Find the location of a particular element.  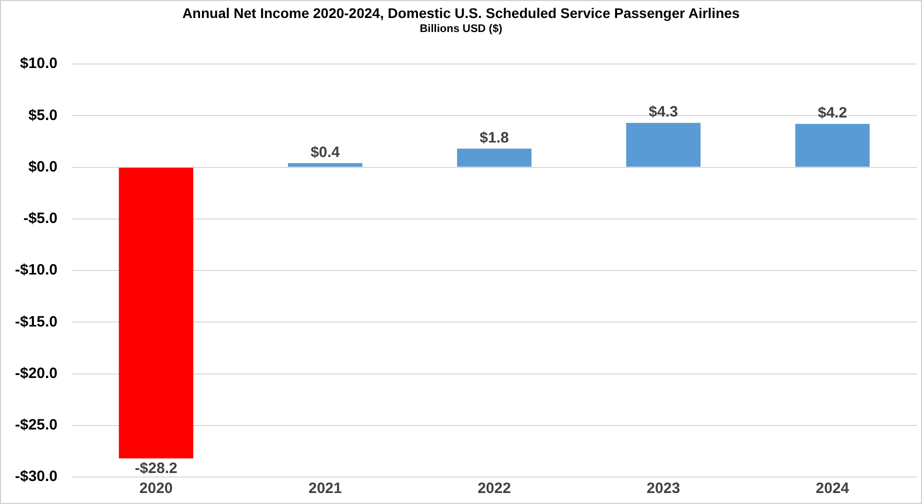

x-tick-label: 2020 is located at coordinates (156, 489).